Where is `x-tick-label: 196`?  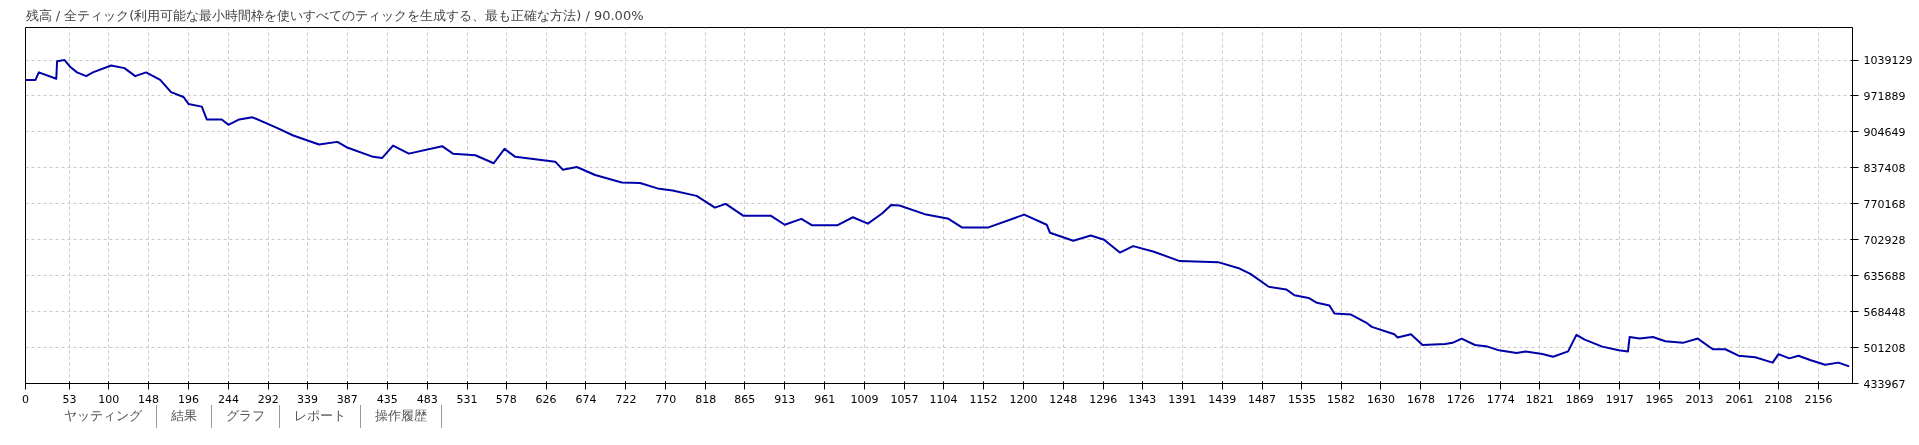
x-tick-label: 196 is located at coordinates (188, 399).